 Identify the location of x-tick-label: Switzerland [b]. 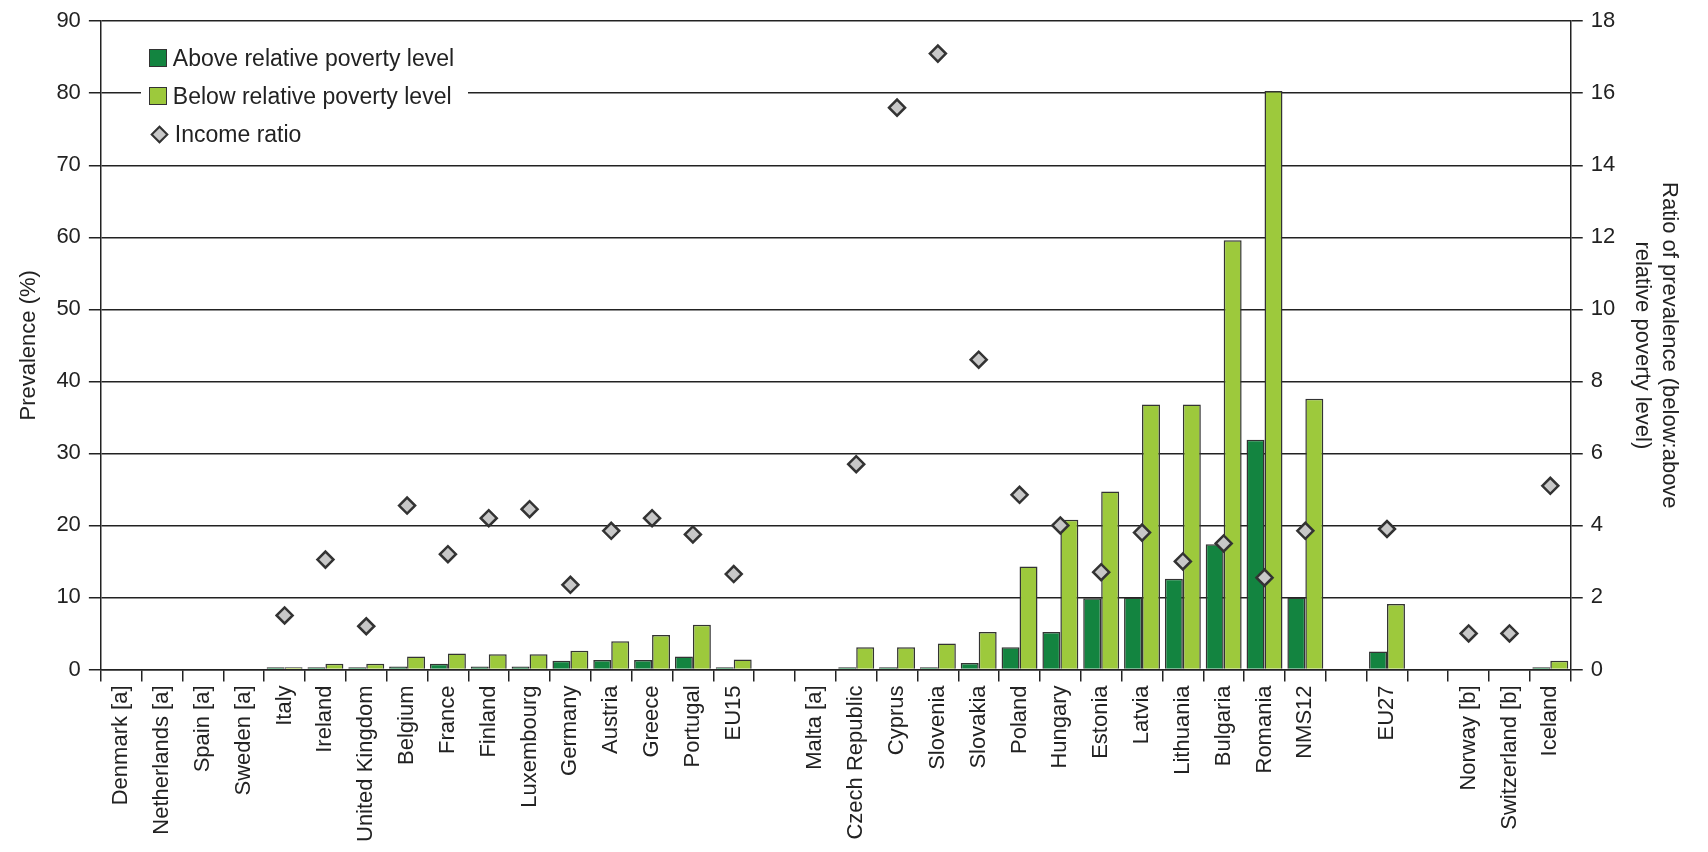
(1508, 757).